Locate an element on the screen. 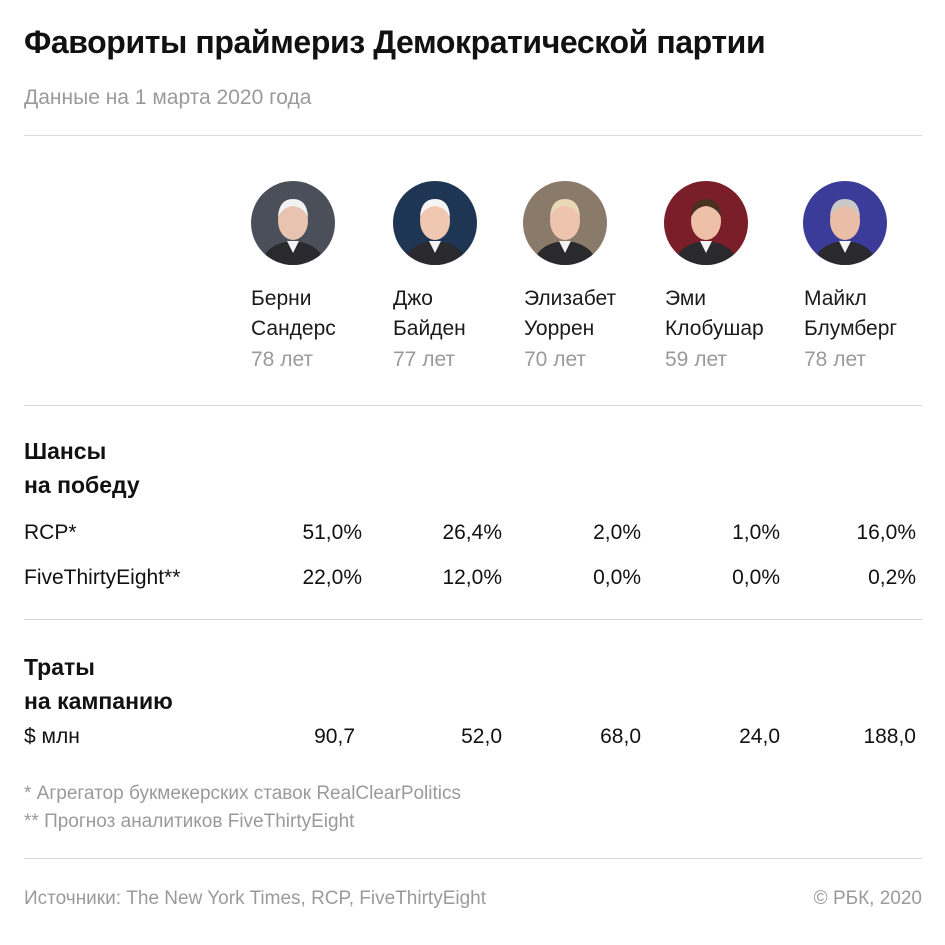 Image resolution: width=945 pixels, height=945 pixels. footnote: ** Прогноз аналитиков FiveThirtyEight is located at coordinates (189, 821).